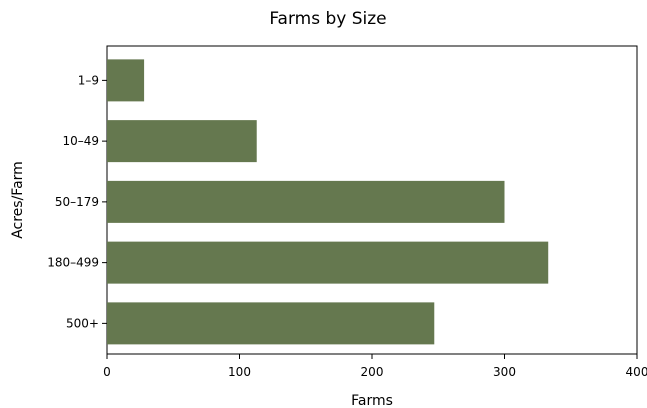 This screenshot has width=647, height=408. I want to click on y-axis: 1–9 10–49 50–179 180–499 500+, so click(77, 201).